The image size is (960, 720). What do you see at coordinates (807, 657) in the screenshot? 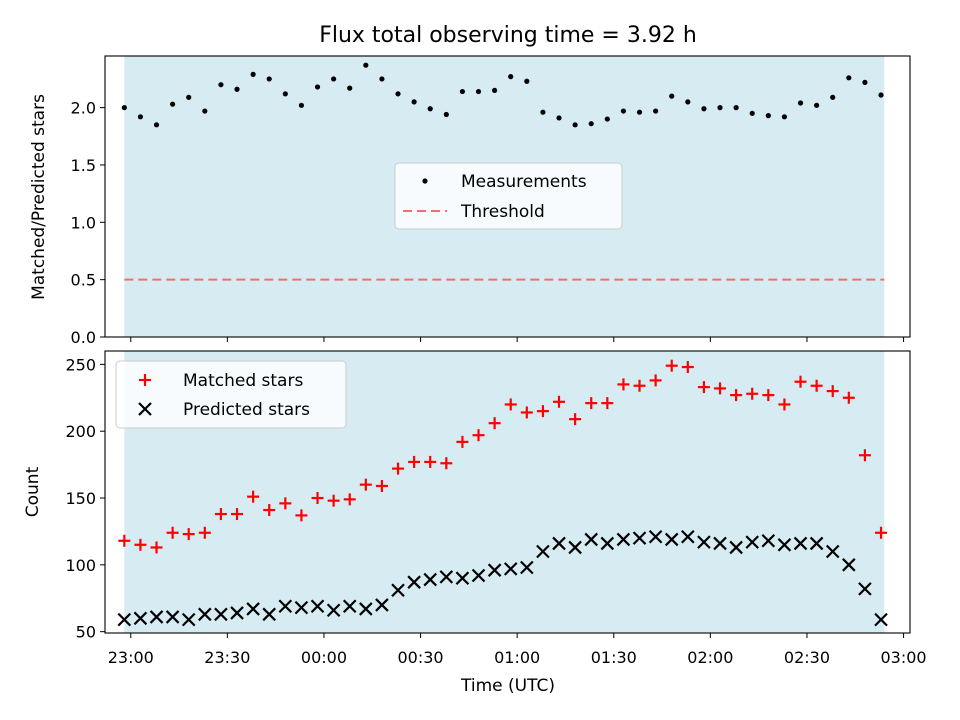
I see `x-tick-label: 02:30` at bounding box center [807, 657].